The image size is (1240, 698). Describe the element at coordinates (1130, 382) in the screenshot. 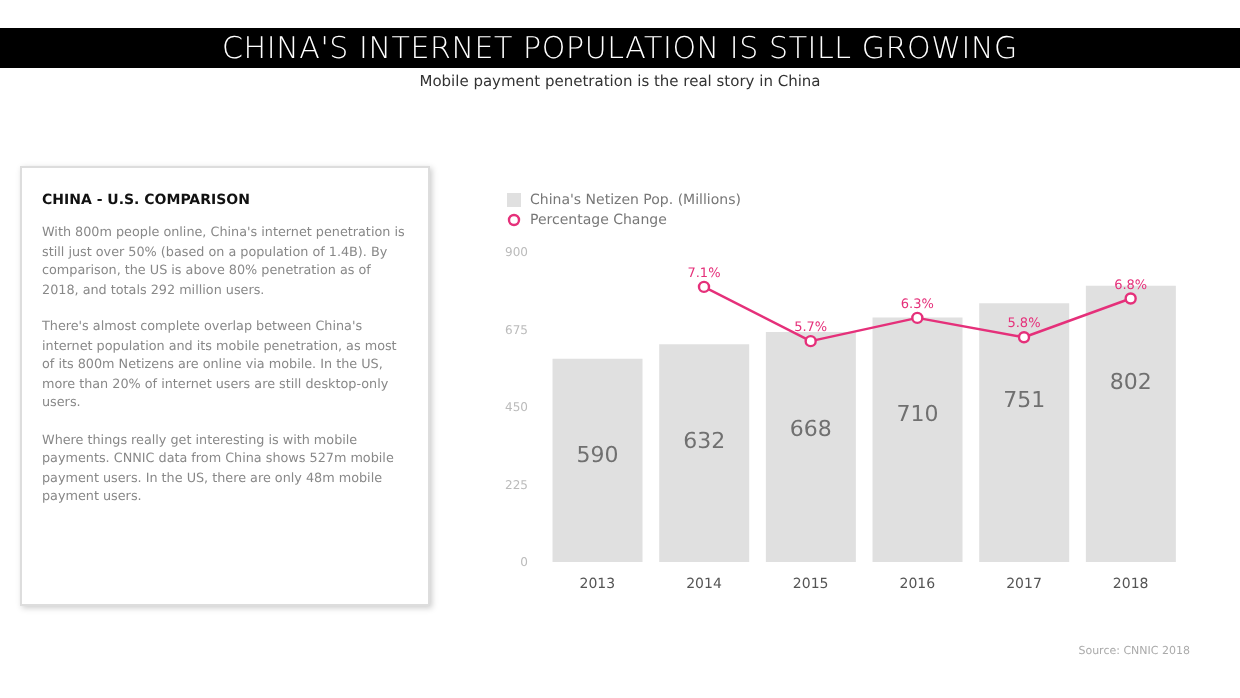

I see `data-label: 802` at that location.